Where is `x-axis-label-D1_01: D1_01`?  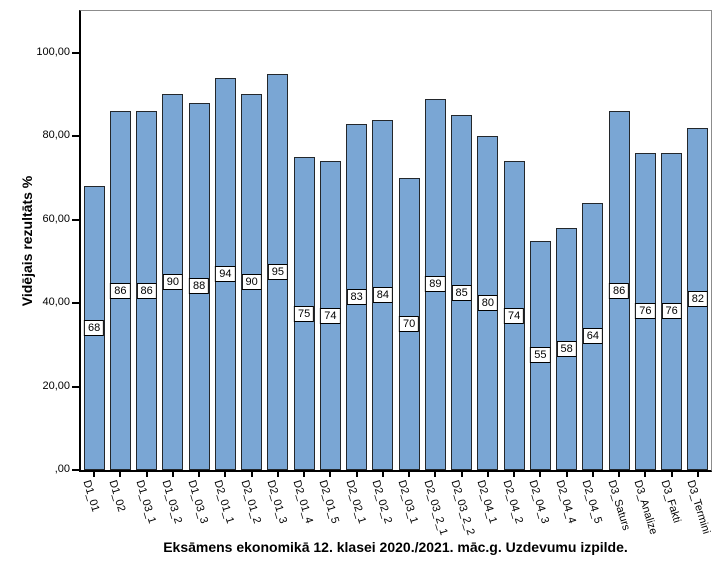 x-axis-label-D1_01: D1_01 is located at coordinates (91, 496).